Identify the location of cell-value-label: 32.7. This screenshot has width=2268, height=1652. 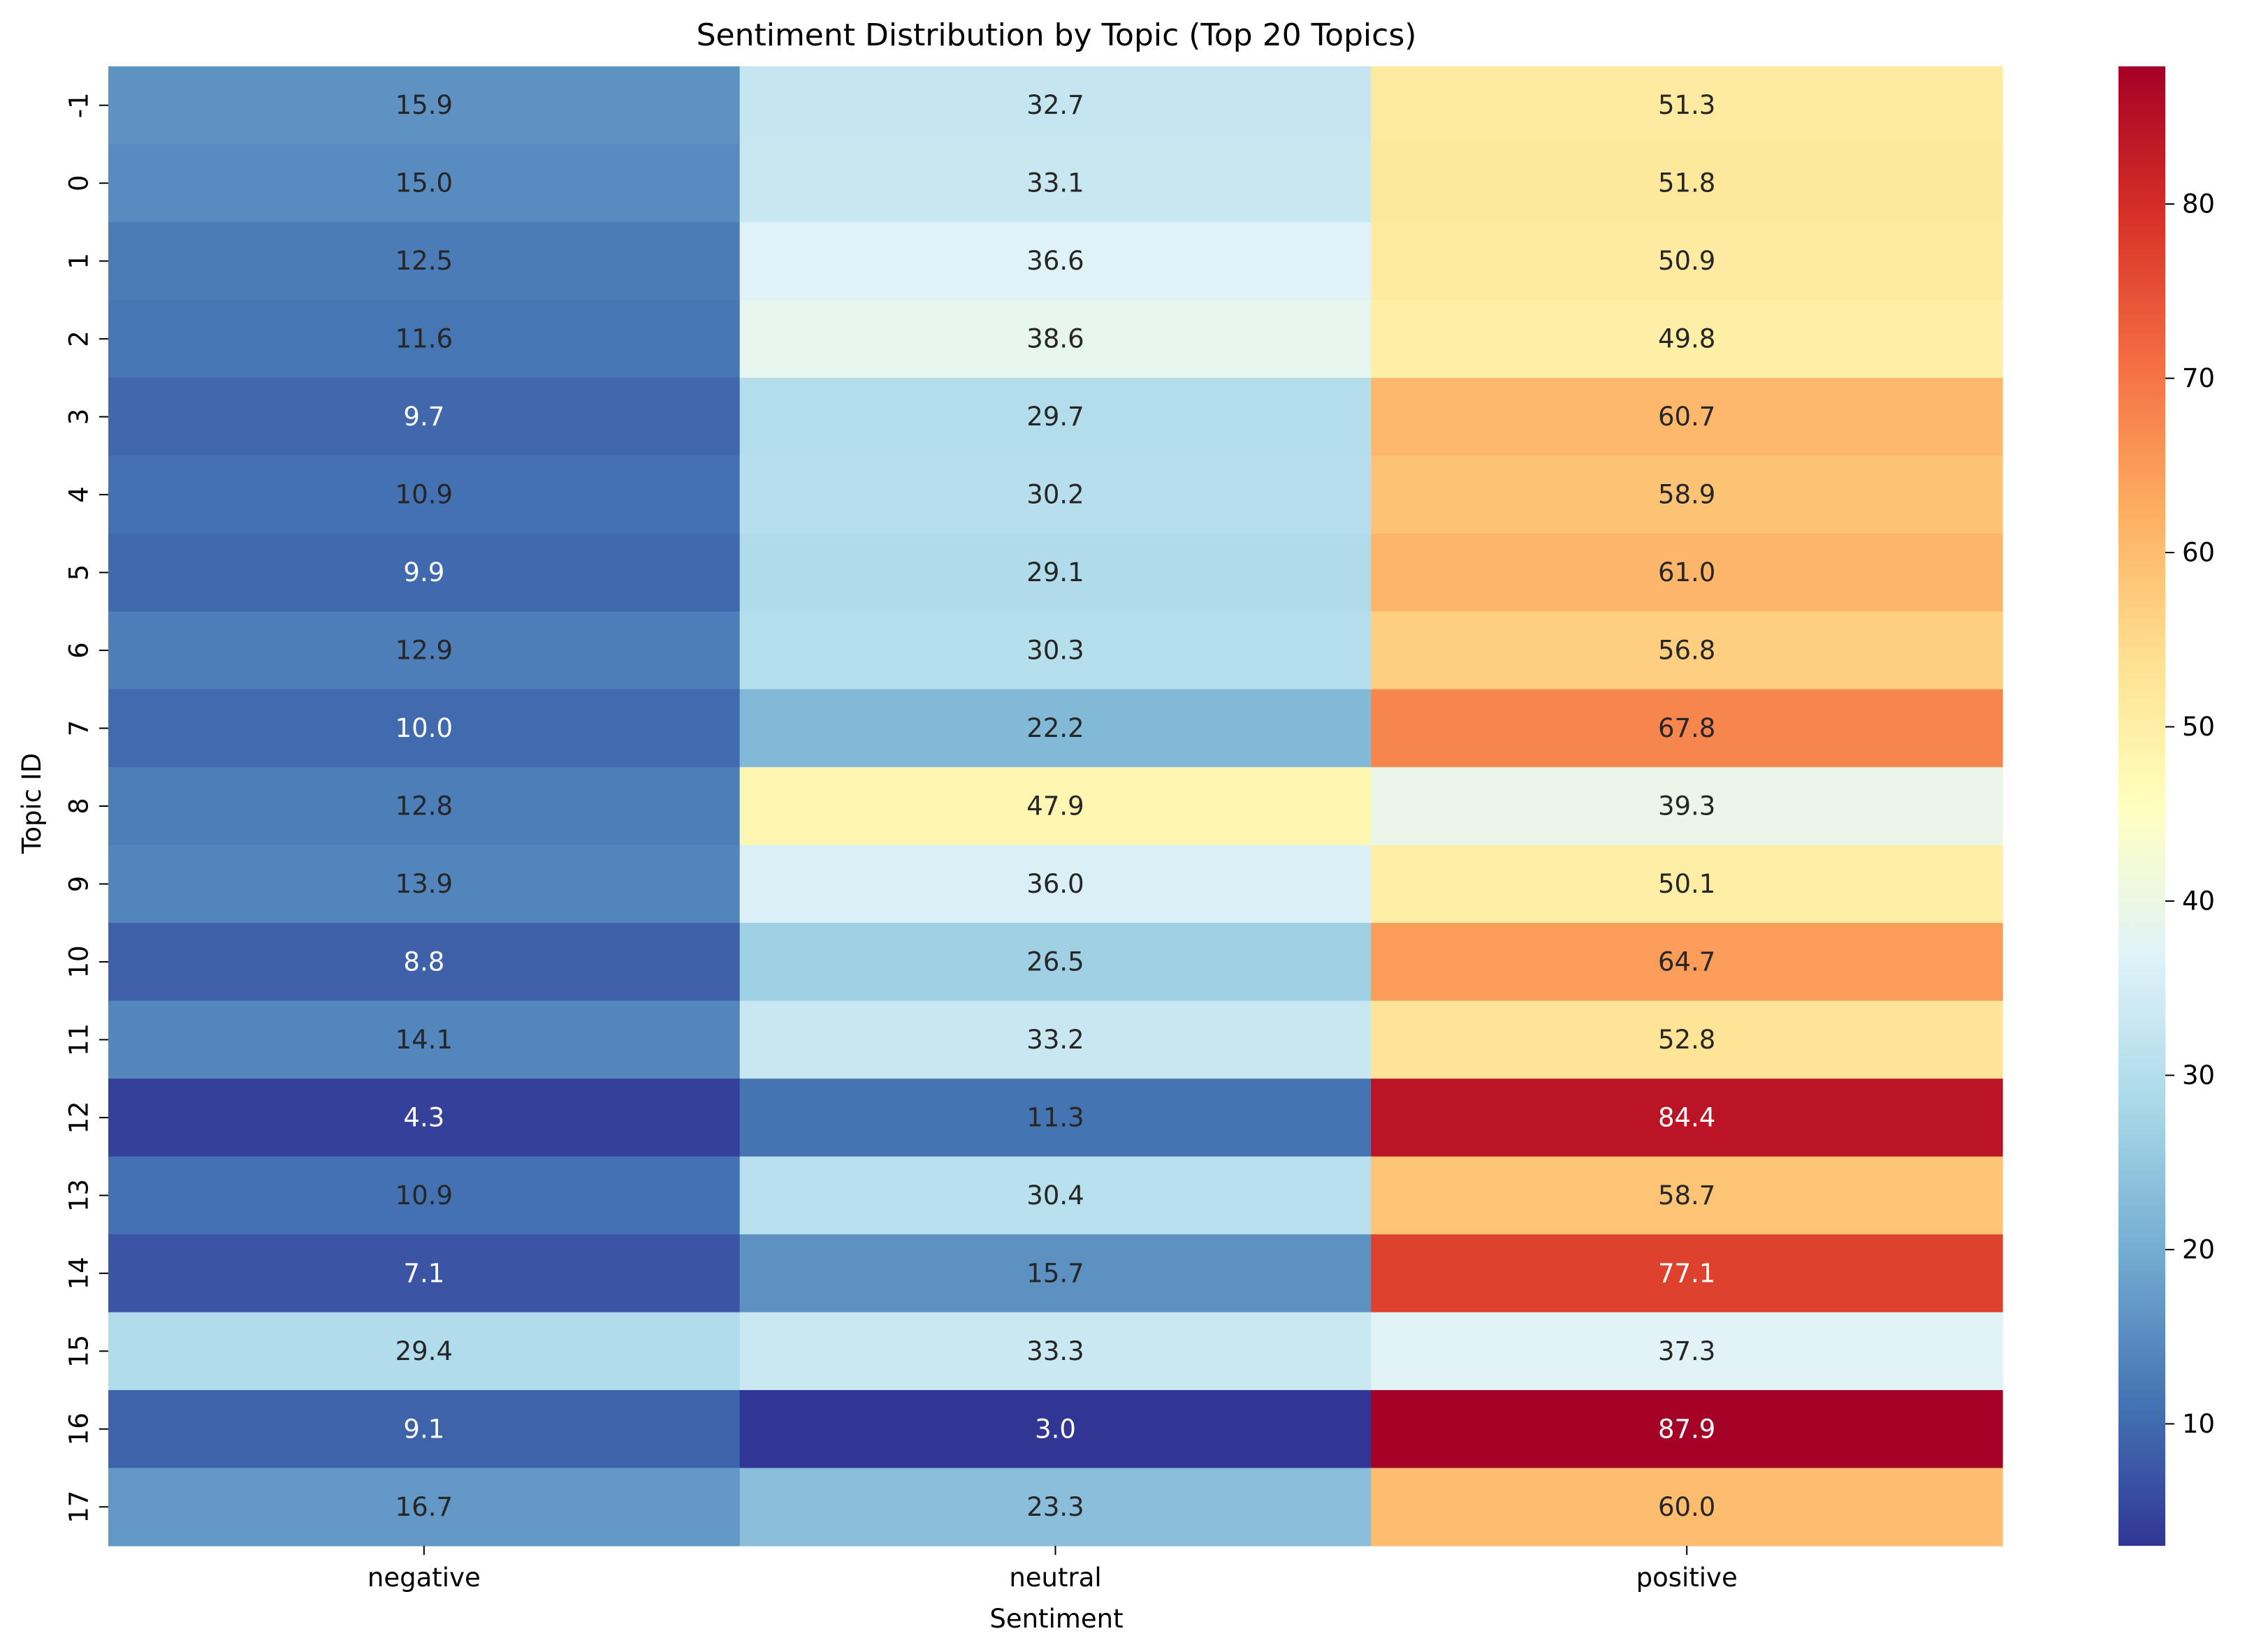
(1055, 105).